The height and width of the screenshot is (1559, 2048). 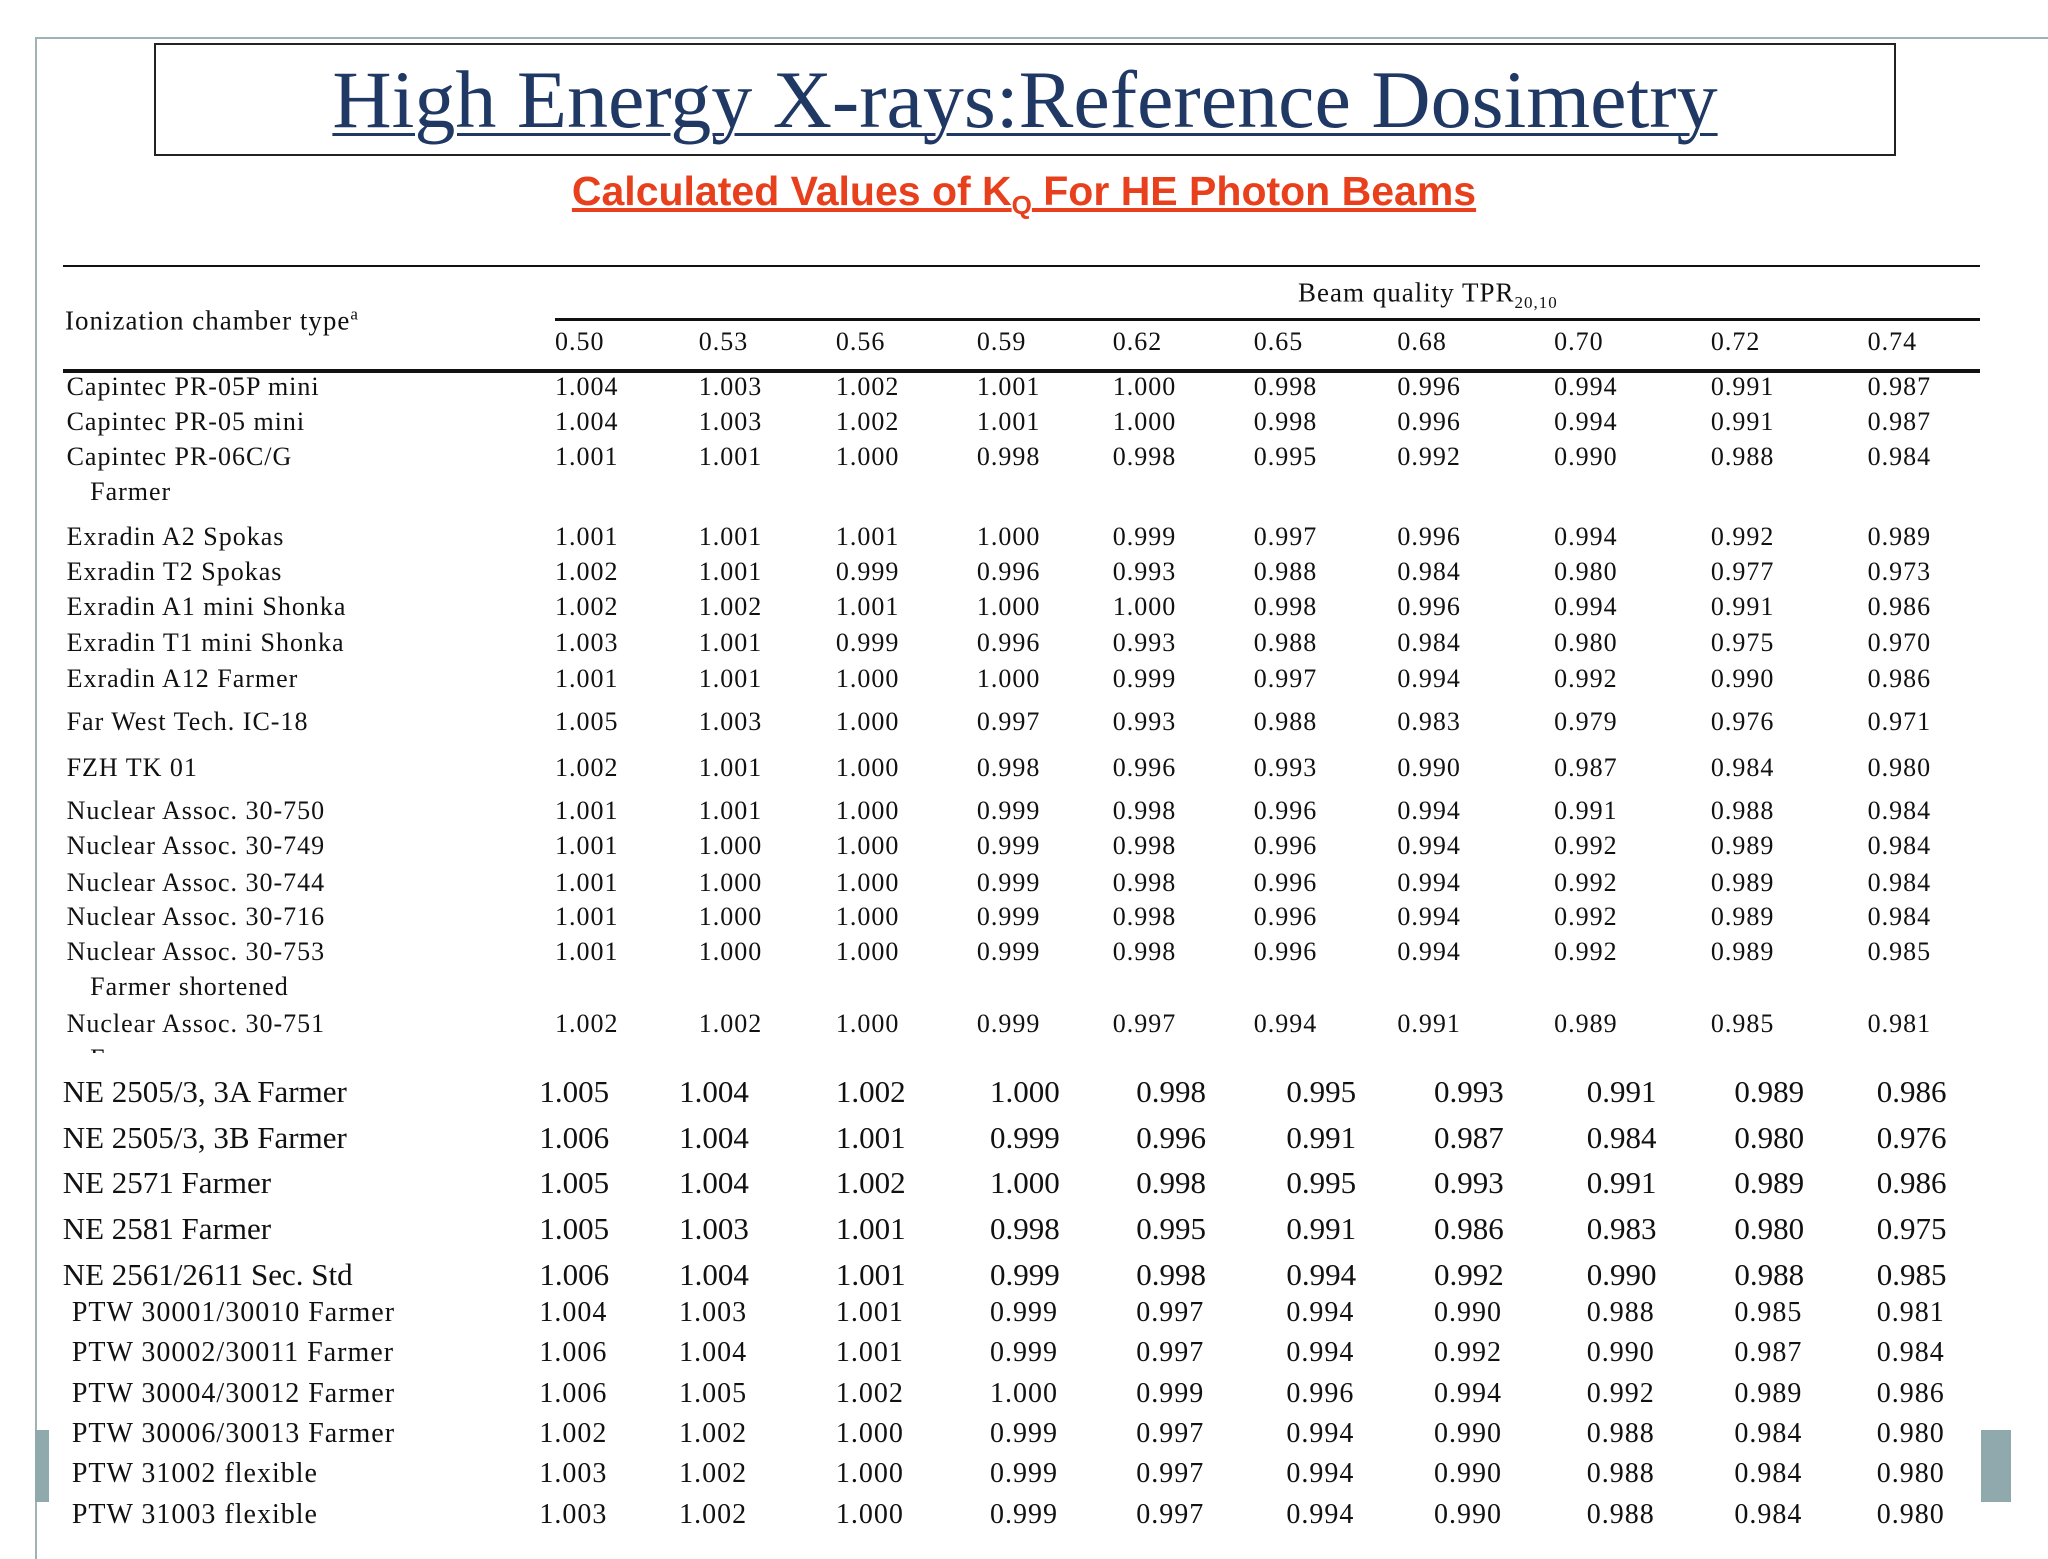 What do you see at coordinates (1429, 722) in the screenshot?
I see `kq-value: 0.983` at bounding box center [1429, 722].